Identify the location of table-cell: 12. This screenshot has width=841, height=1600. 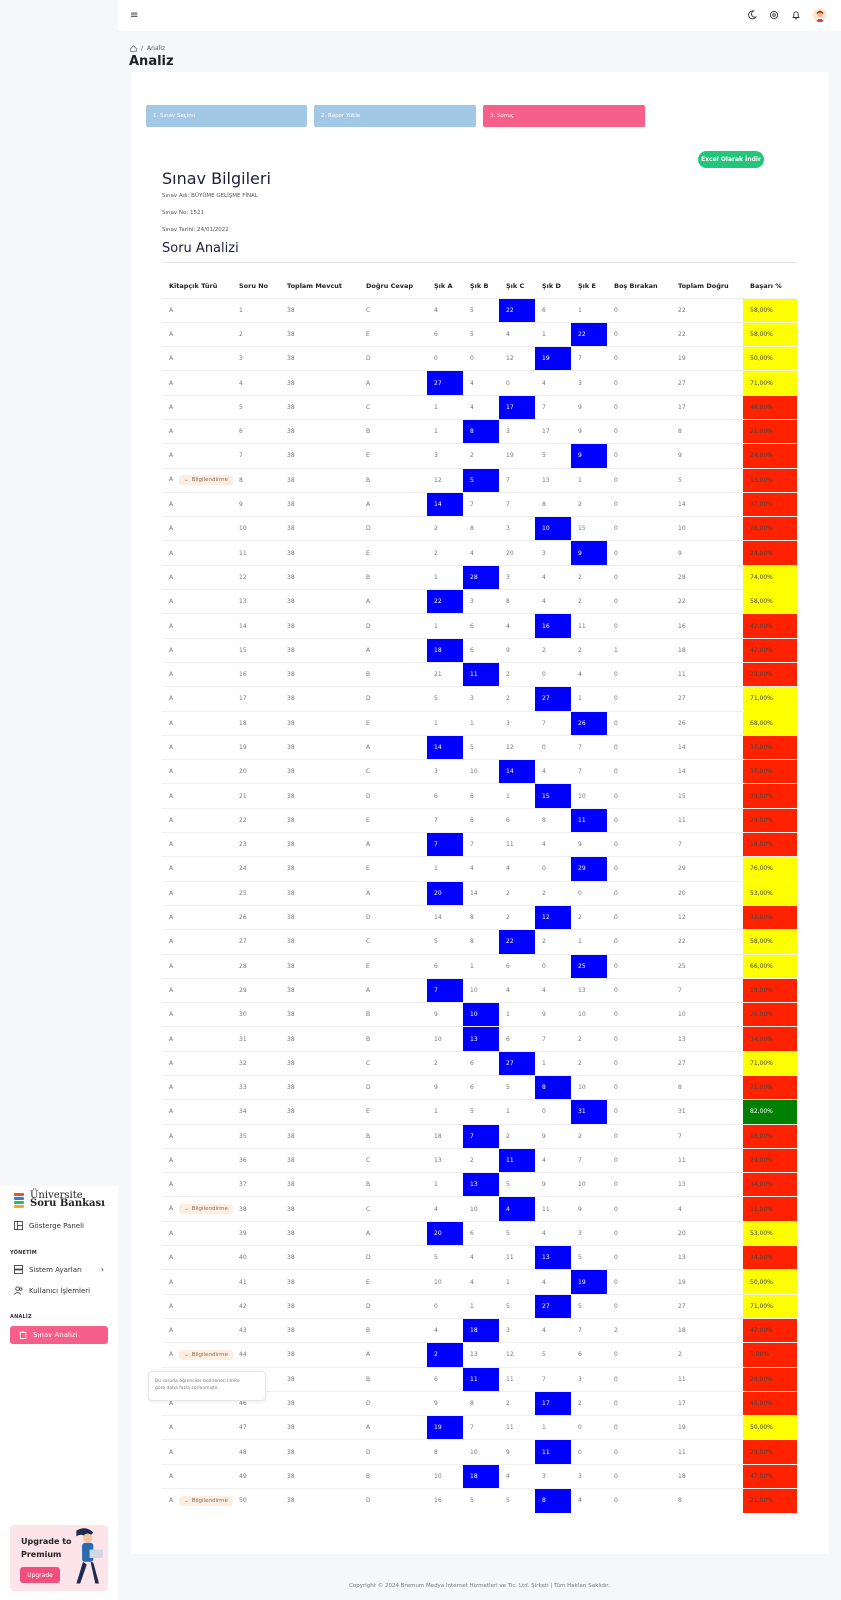
(707, 917).